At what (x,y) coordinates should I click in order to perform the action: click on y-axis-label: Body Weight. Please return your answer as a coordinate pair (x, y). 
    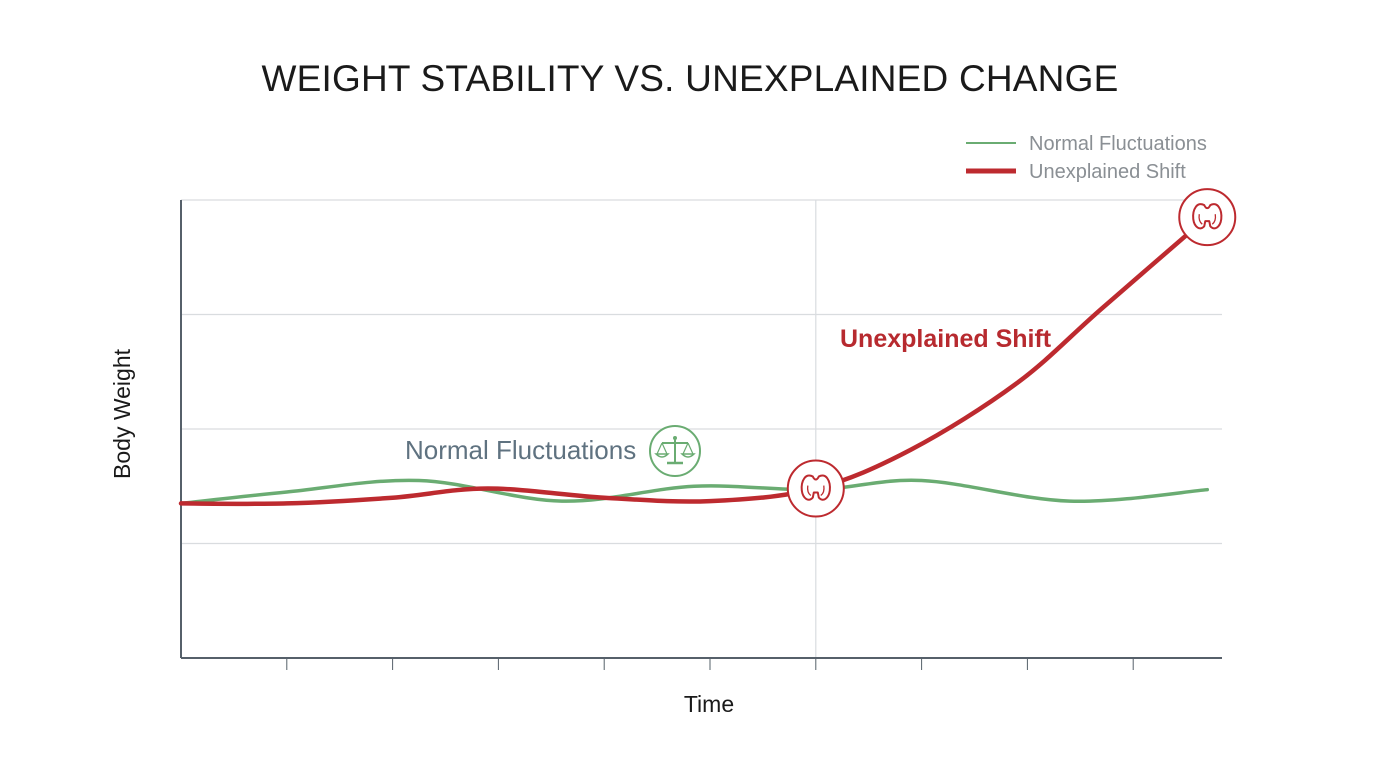
    Looking at the image, I should click on (122, 413).